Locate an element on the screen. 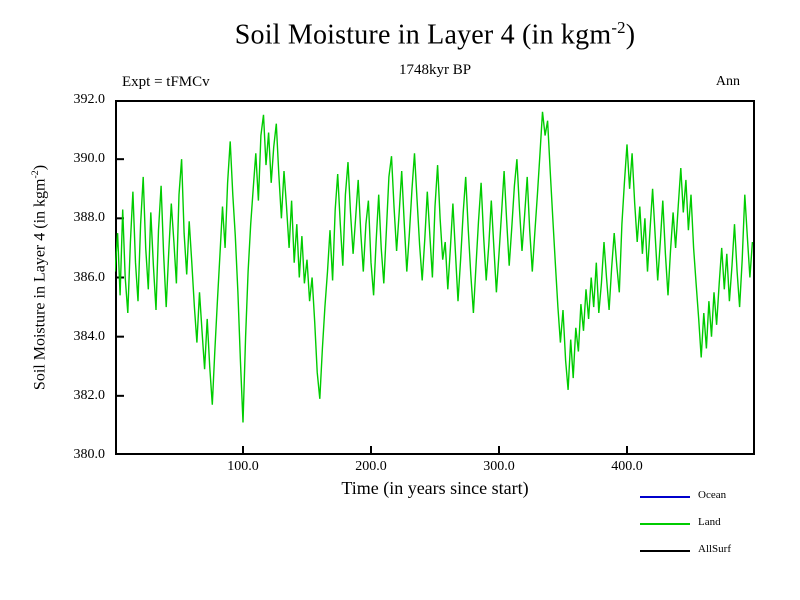  y-axis-label-text: Soil Moisture in Layer 4 (in kgm is located at coordinates (40, 284).